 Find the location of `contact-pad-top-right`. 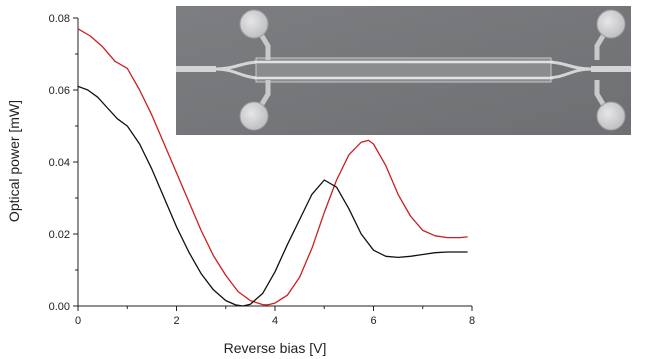

contact-pad-top-right is located at coordinates (611, 24).